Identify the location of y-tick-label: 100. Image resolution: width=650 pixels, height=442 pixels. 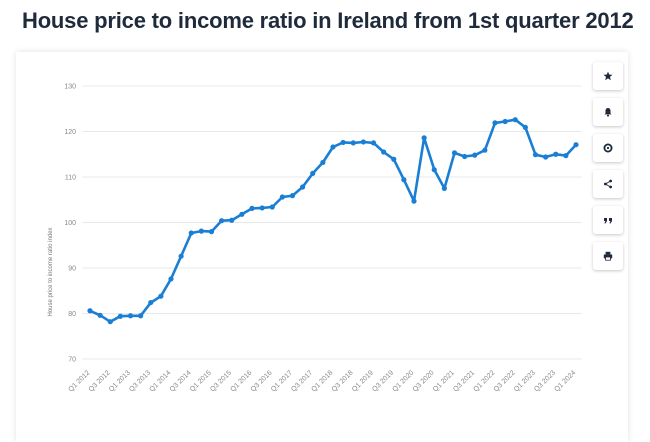
(70, 223).